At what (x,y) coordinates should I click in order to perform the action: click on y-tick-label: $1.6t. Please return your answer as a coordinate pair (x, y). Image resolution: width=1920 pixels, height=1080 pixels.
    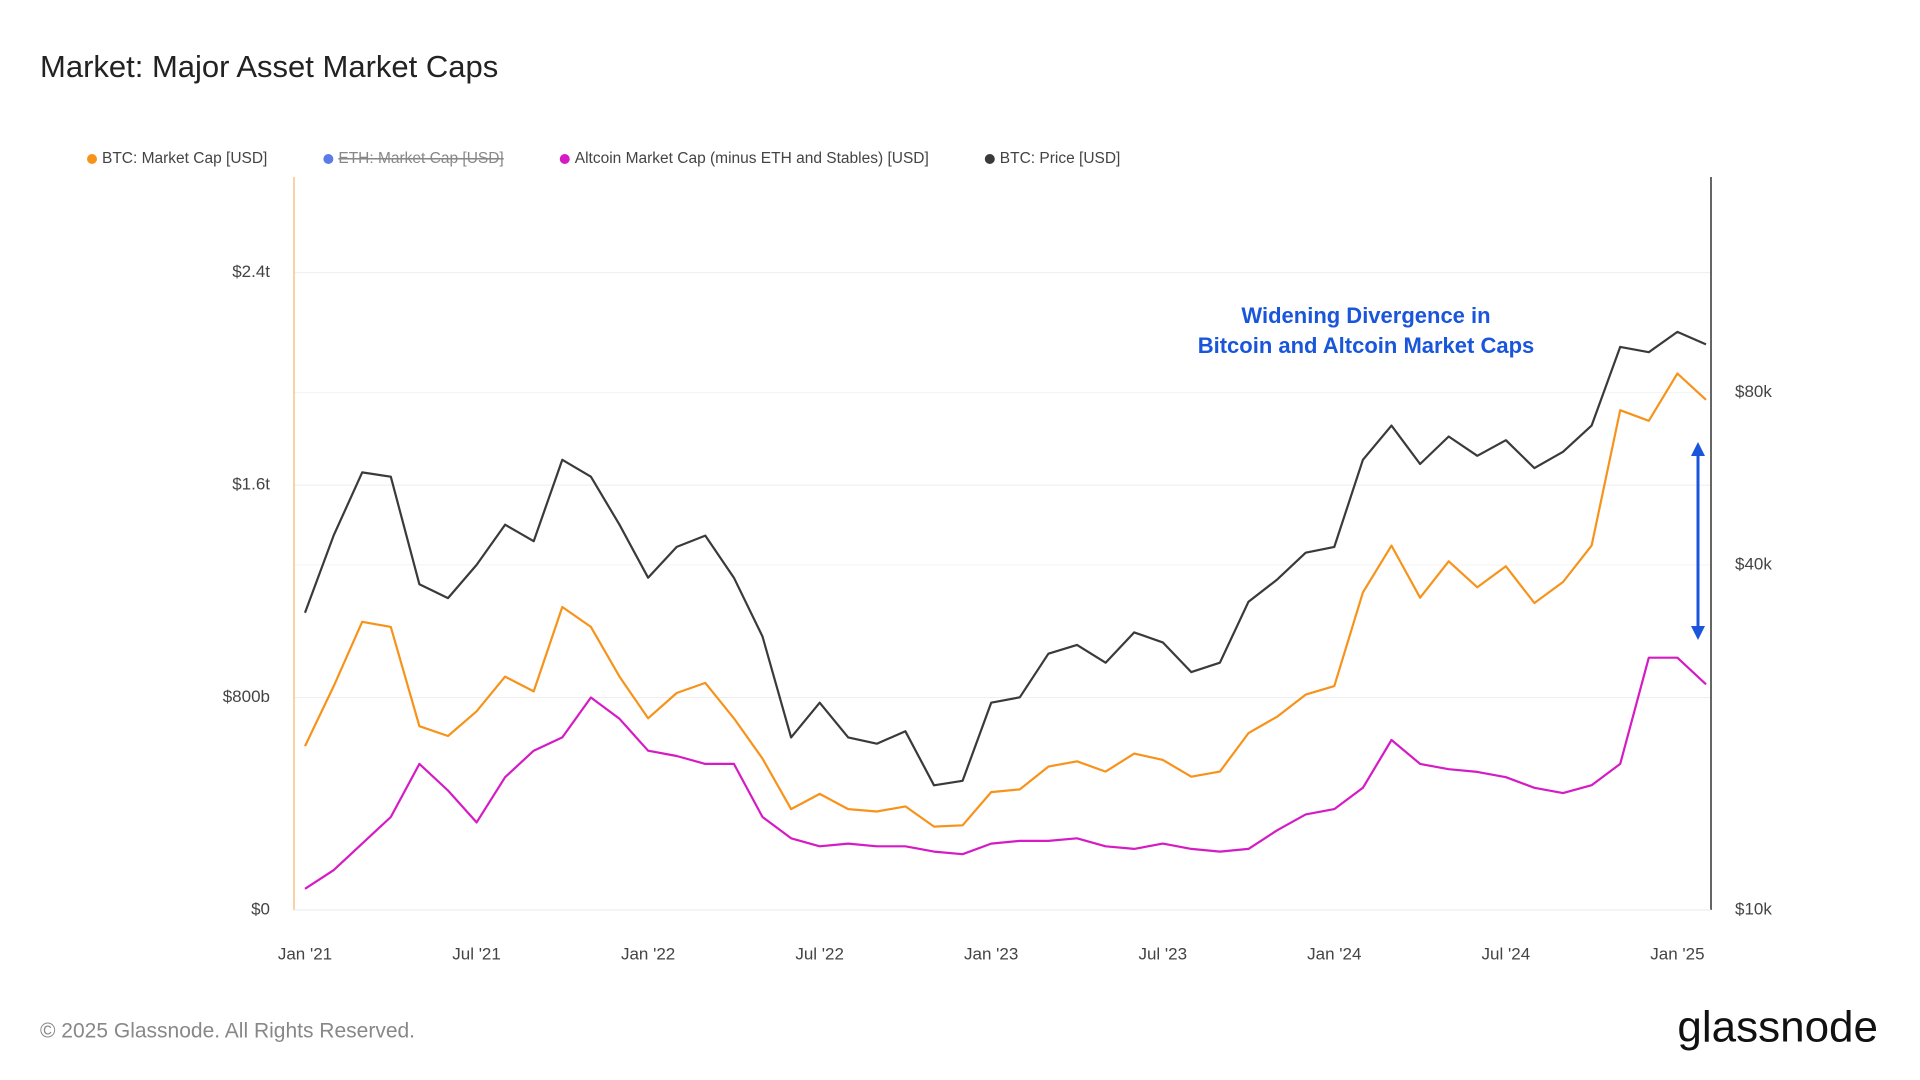
    Looking at the image, I should click on (251, 484).